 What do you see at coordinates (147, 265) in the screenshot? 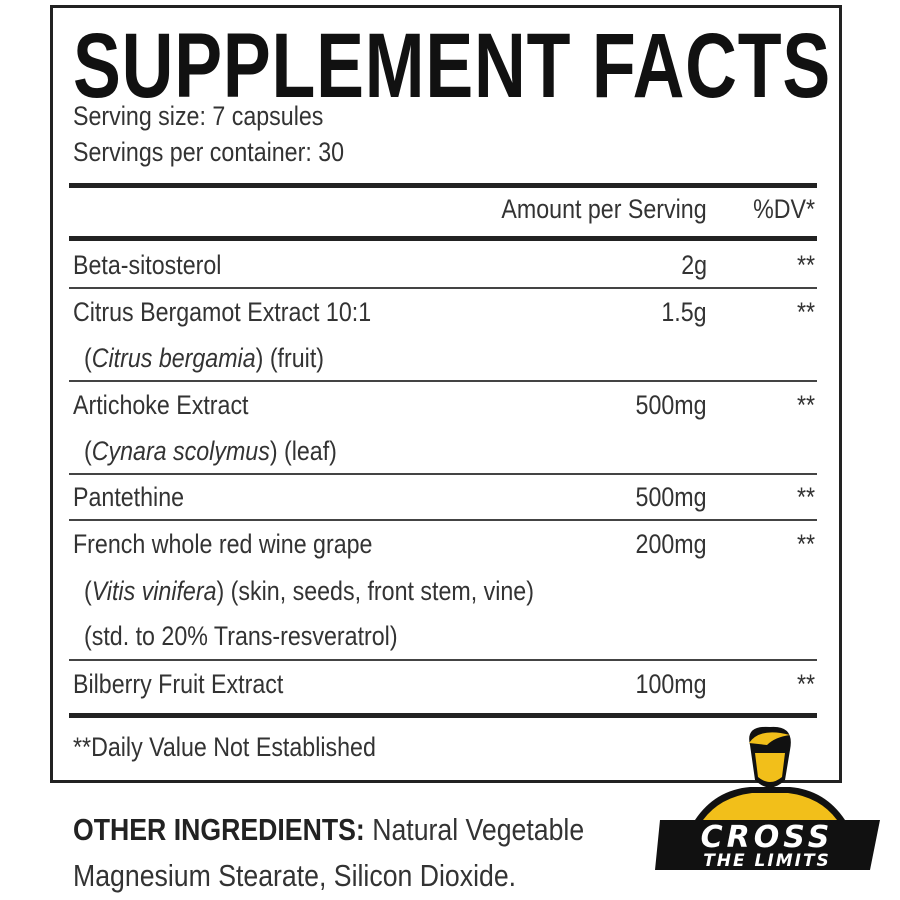
I see `ingredient-name: Beta-sitosterol` at bounding box center [147, 265].